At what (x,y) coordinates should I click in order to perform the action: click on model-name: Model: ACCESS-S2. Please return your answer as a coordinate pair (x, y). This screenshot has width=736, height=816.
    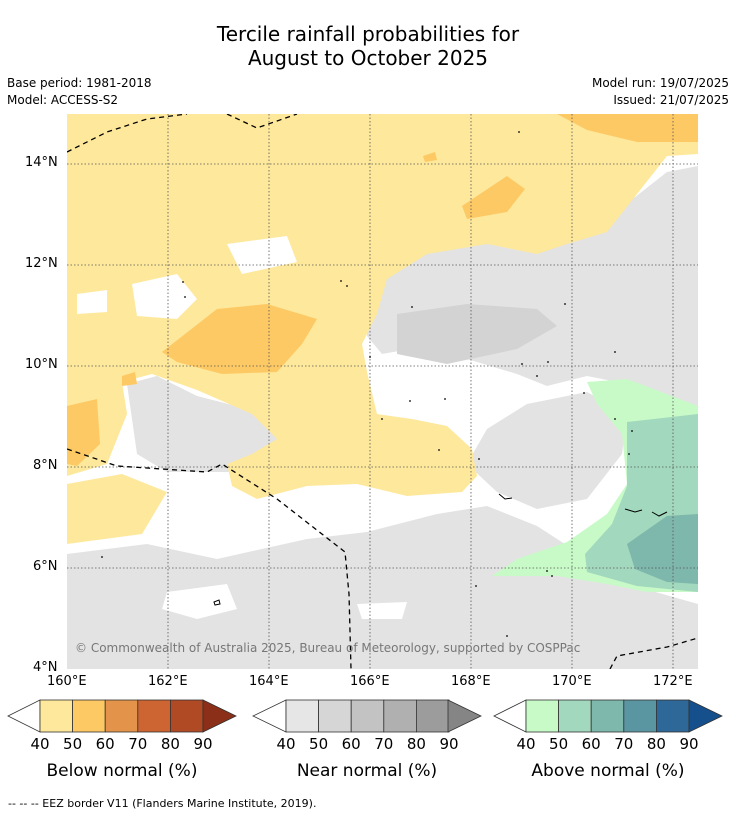
    Looking at the image, I should click on (63, 100).